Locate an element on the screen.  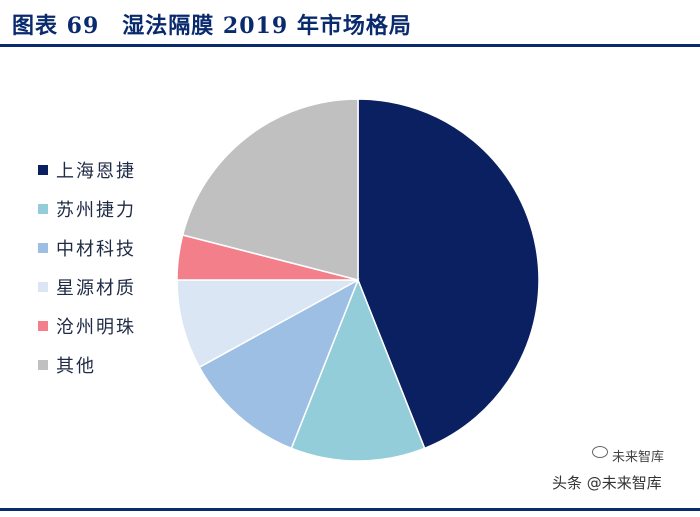
legend-label: 其他 is located at coordinates (76, 366).